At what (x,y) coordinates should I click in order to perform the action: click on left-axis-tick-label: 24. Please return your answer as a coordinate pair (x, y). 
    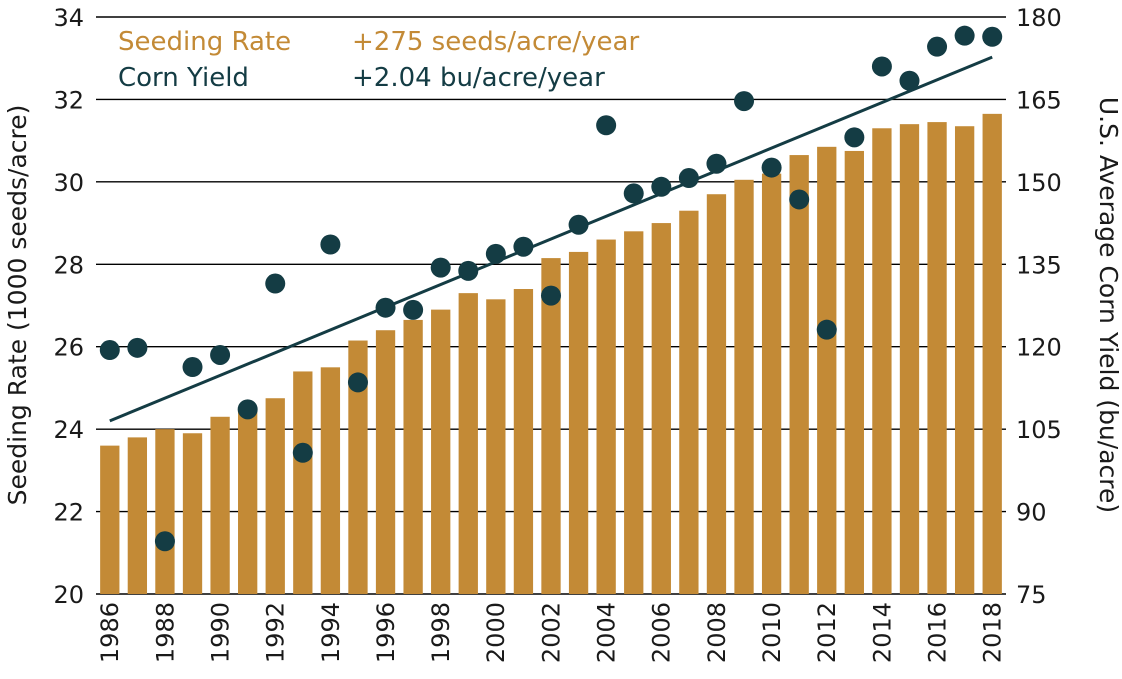
    Looking at the image, I should click on (68, 430).